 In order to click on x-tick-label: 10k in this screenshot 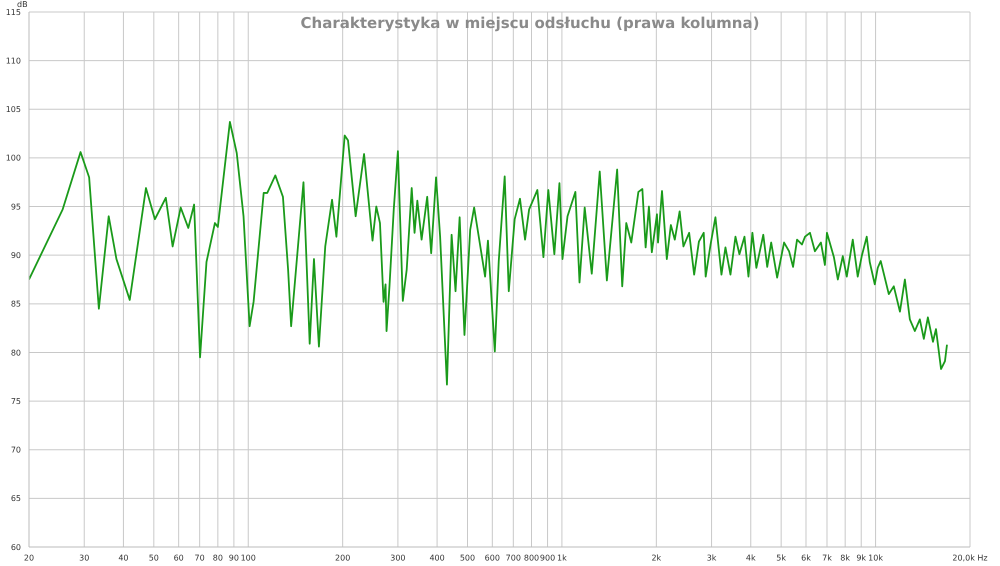, I will do `click(876, 558)`.